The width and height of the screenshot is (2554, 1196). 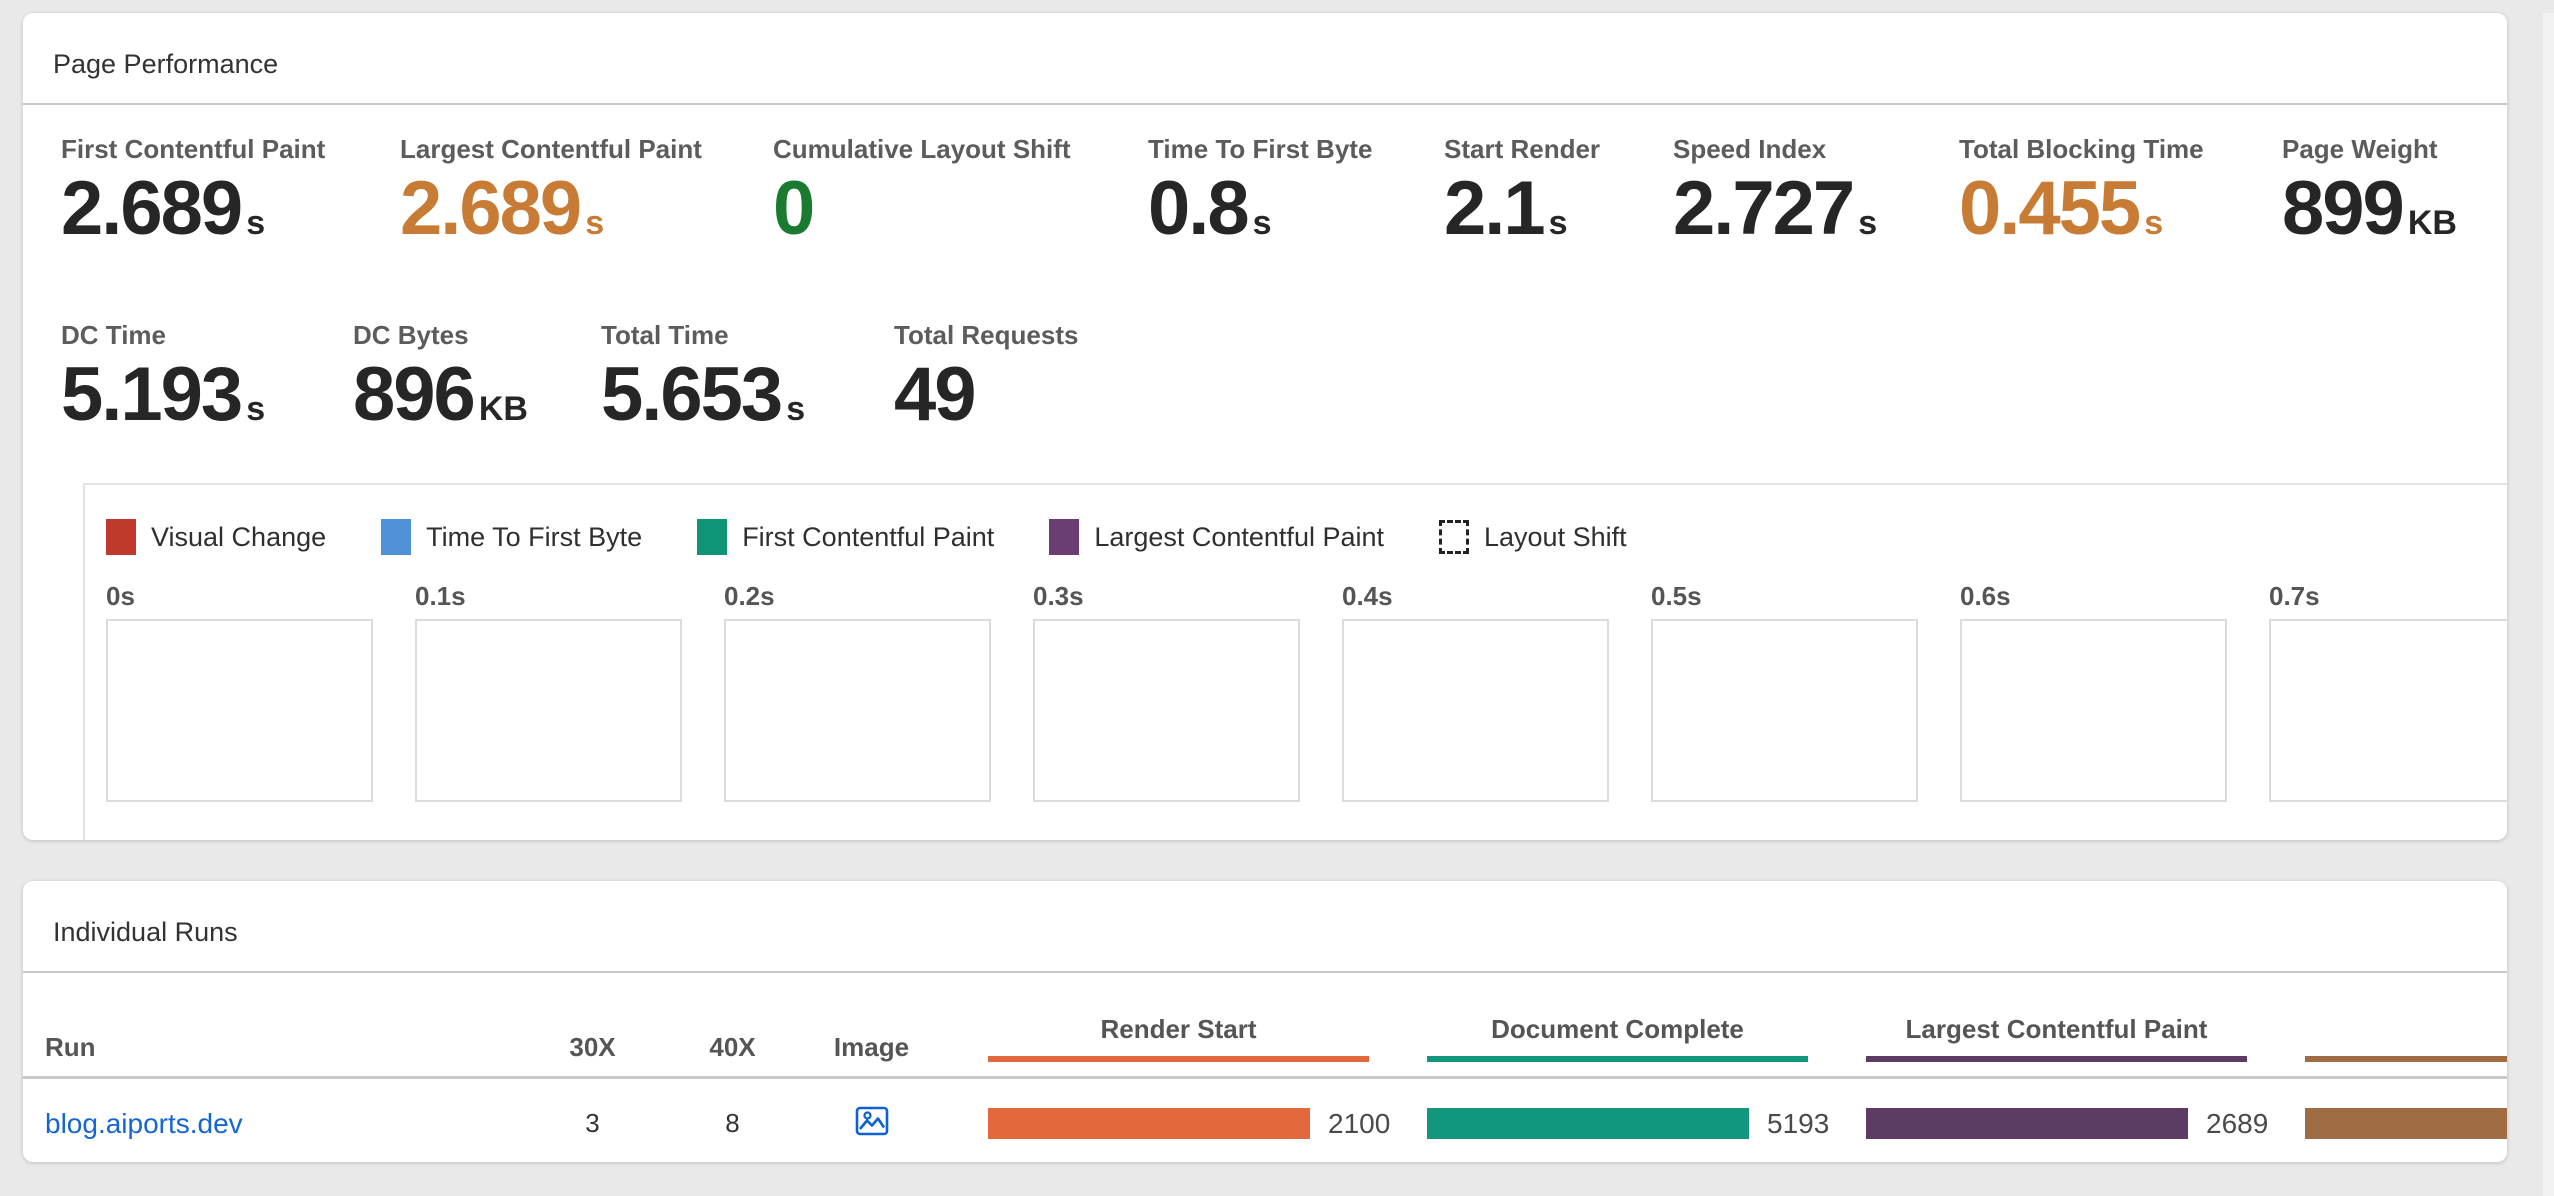 I want to click on filmstrip-cell: 0s, so click(x=239, y=691).